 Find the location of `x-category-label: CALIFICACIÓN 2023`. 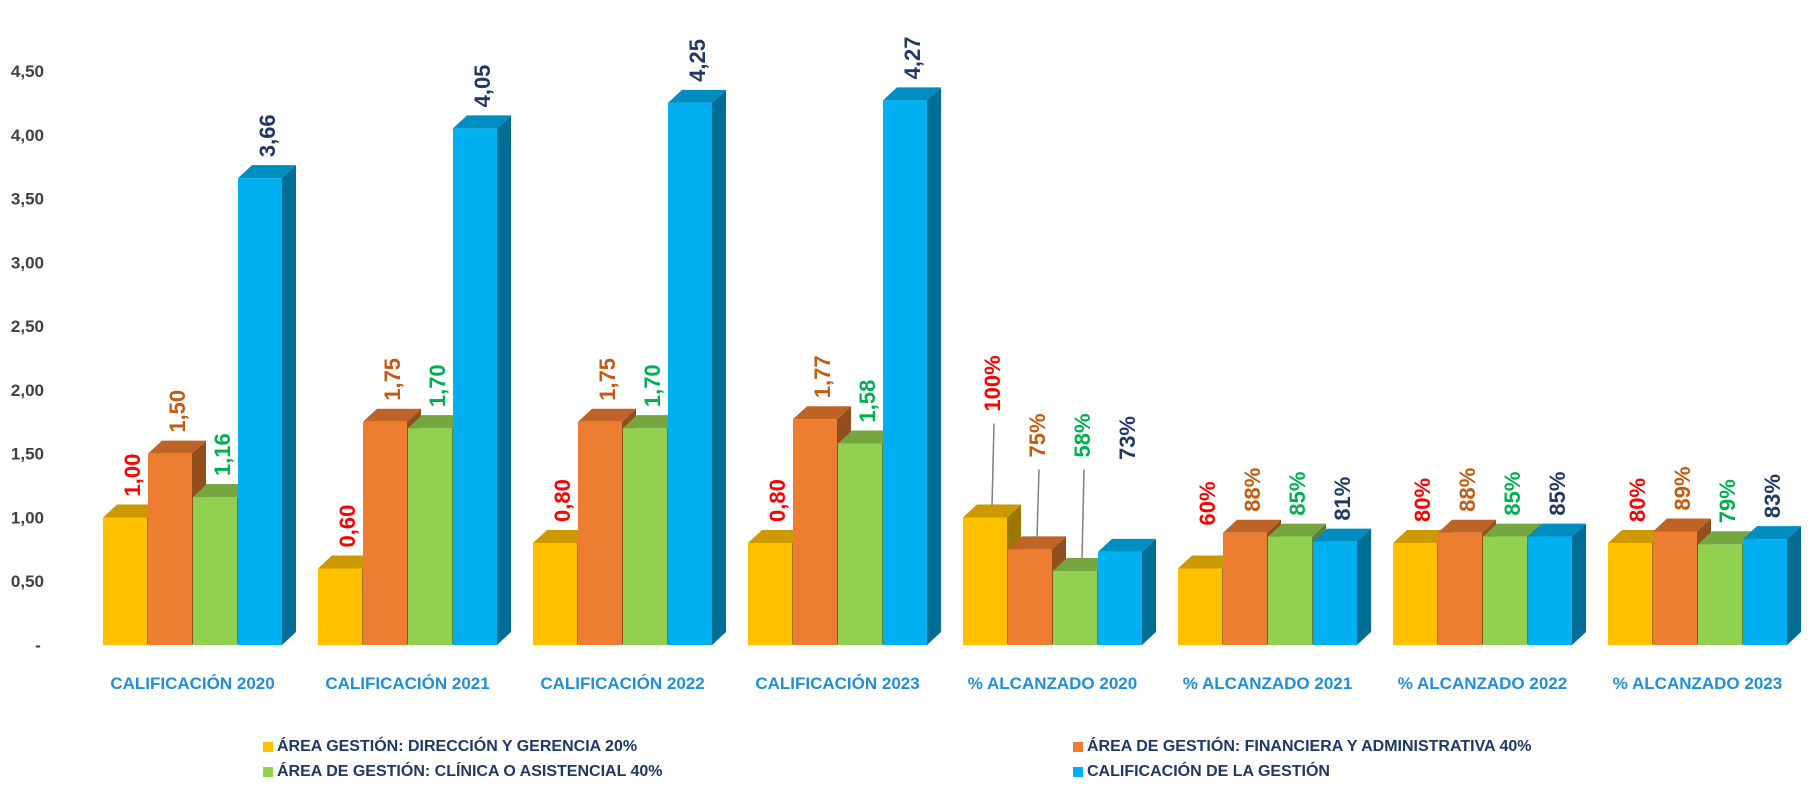

x-category-label: CALIFICACIÓN 2023 is located at coordinates (837, 683).